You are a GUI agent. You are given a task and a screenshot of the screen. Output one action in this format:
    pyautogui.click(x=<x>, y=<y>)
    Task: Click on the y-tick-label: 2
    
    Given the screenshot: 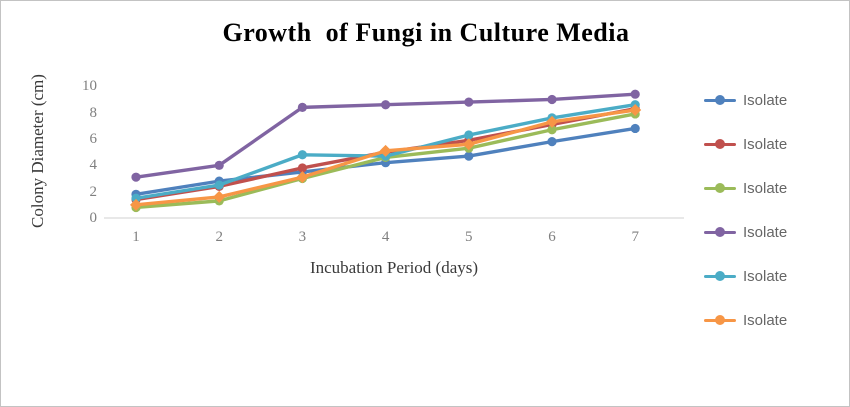 What is the action you would take?
    pyautogui.click(x=93, y=191)
    